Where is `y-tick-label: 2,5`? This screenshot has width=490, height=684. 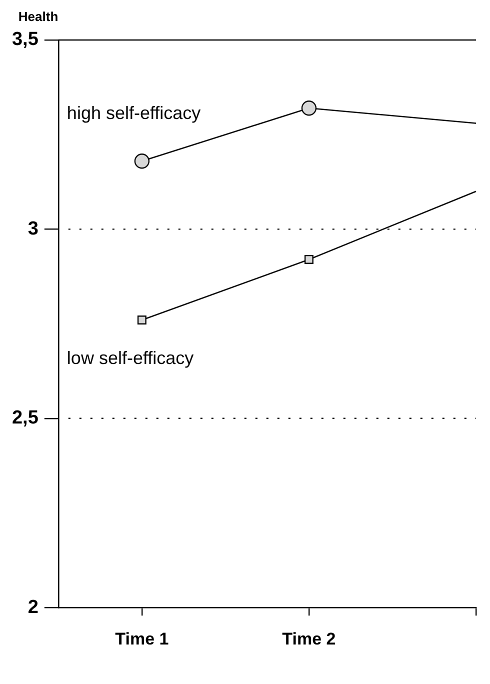 y-tick-label: 2,5 is located at coordinates (25, 418).